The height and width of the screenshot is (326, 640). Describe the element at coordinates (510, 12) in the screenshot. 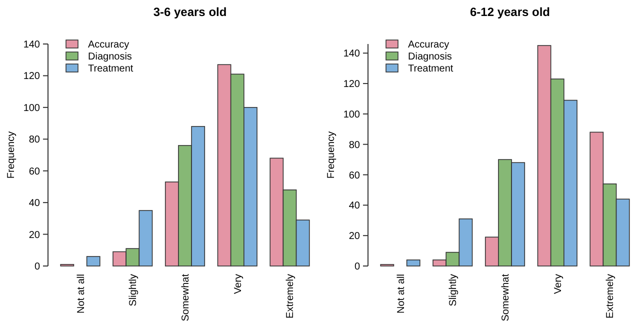

I see `chart-title: 6-12 years old` at that location.